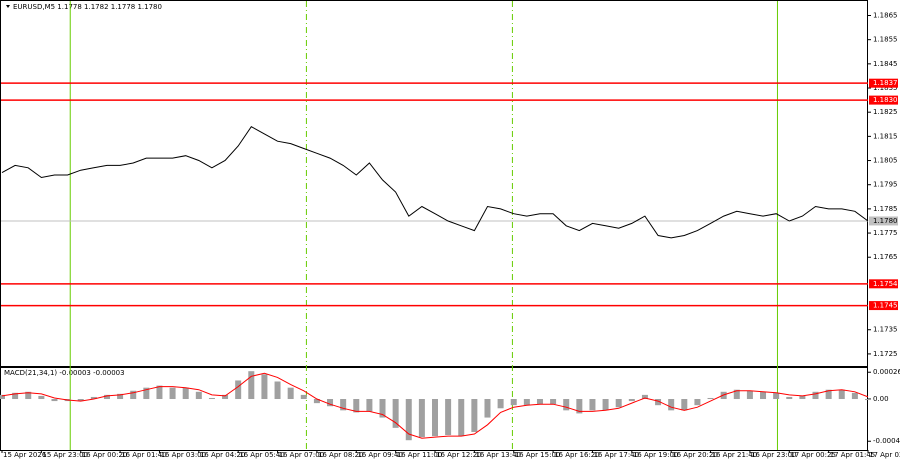  I want to click on x-tick-label: 16 Apr 00:20, so click(105, 455).